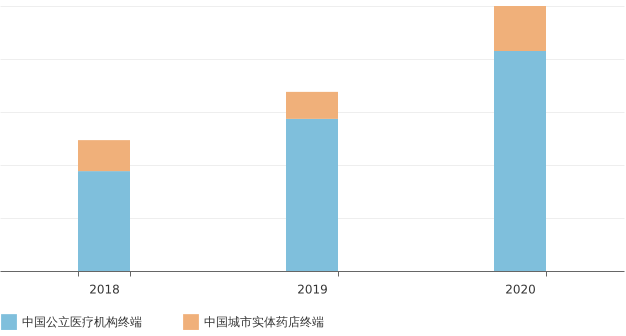 This screenshot has width=626, height=336. Describe the element at coordinates (520, 289) in the screenshot. I see `x-tick-label: 2020` at that location.